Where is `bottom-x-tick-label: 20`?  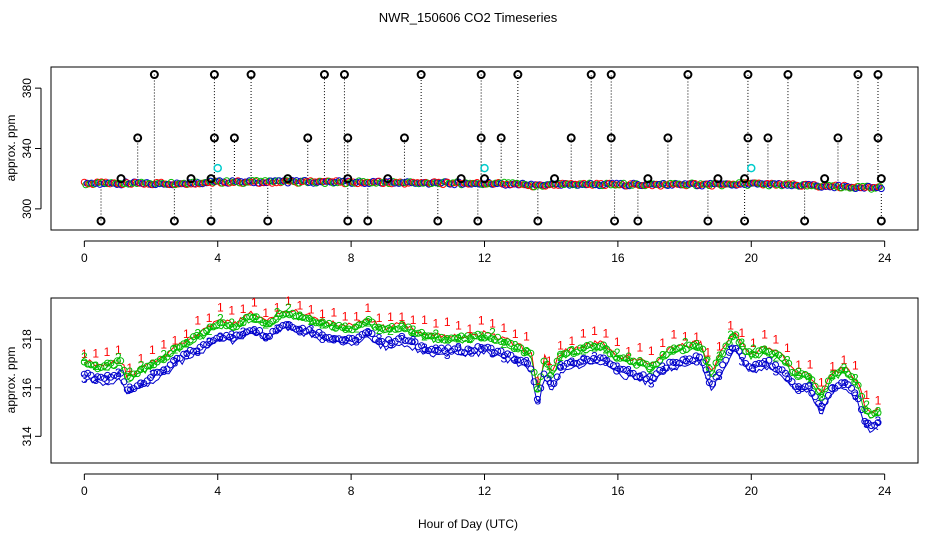
bottom-x-tick-label: 20 is located at coordinates (752, 491).